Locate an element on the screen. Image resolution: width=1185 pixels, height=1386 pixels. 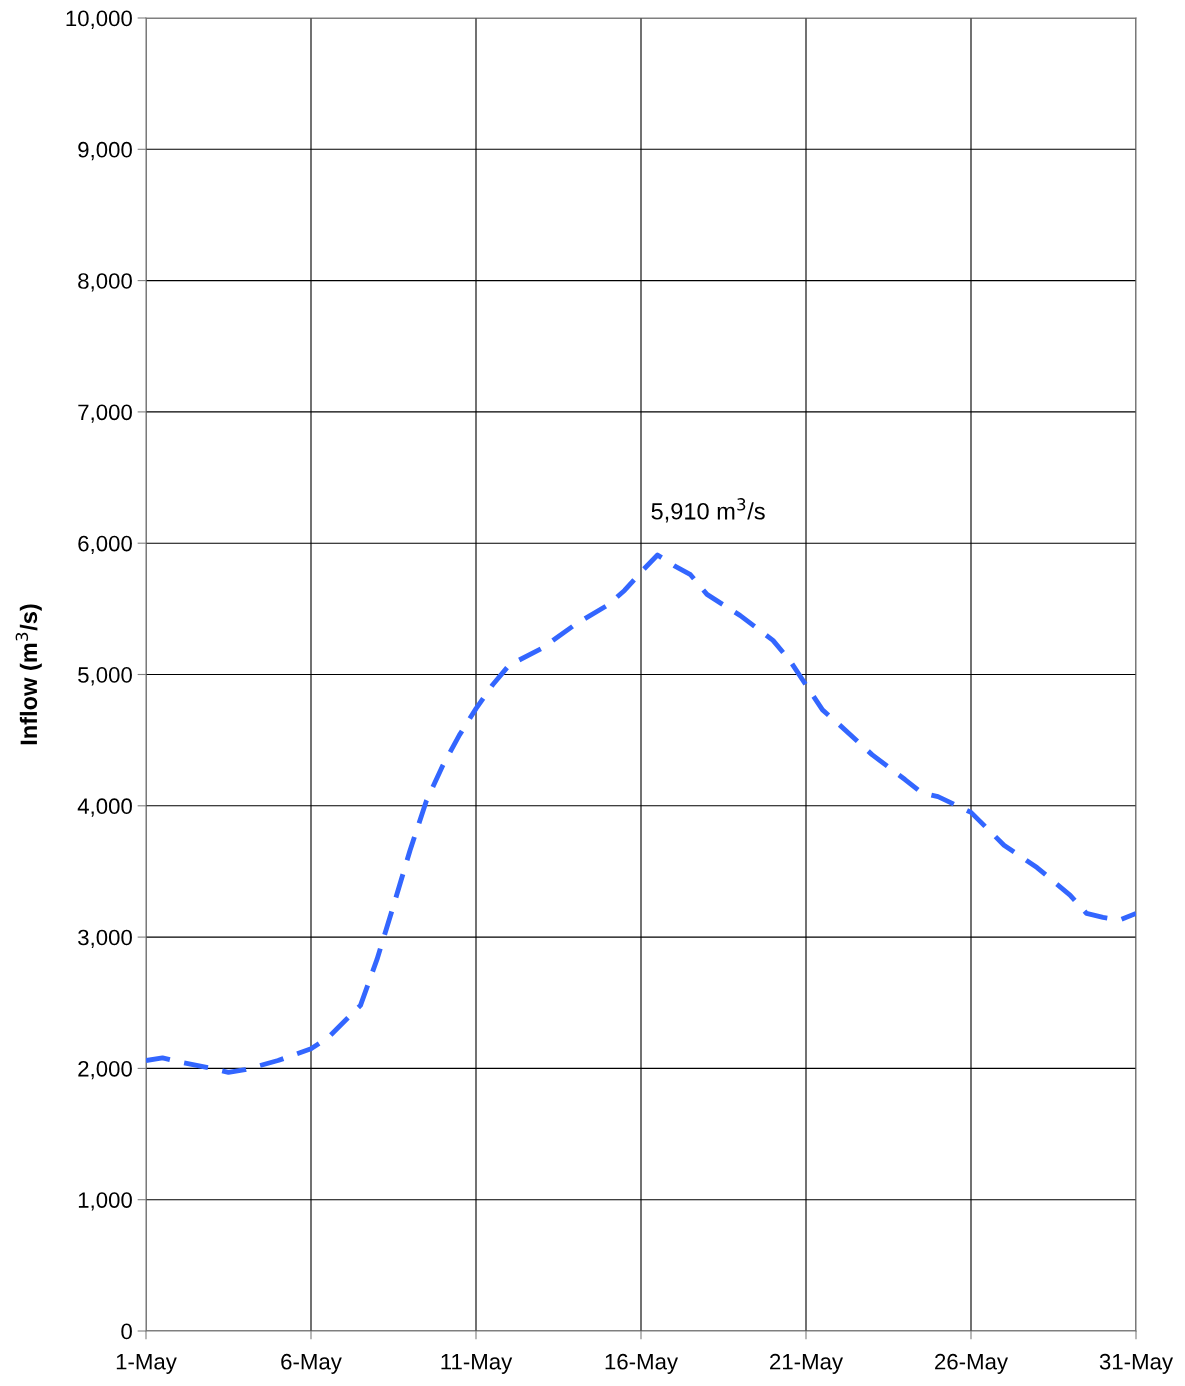
x-tick-label: 6-May is located at coordinates (311, 1363).